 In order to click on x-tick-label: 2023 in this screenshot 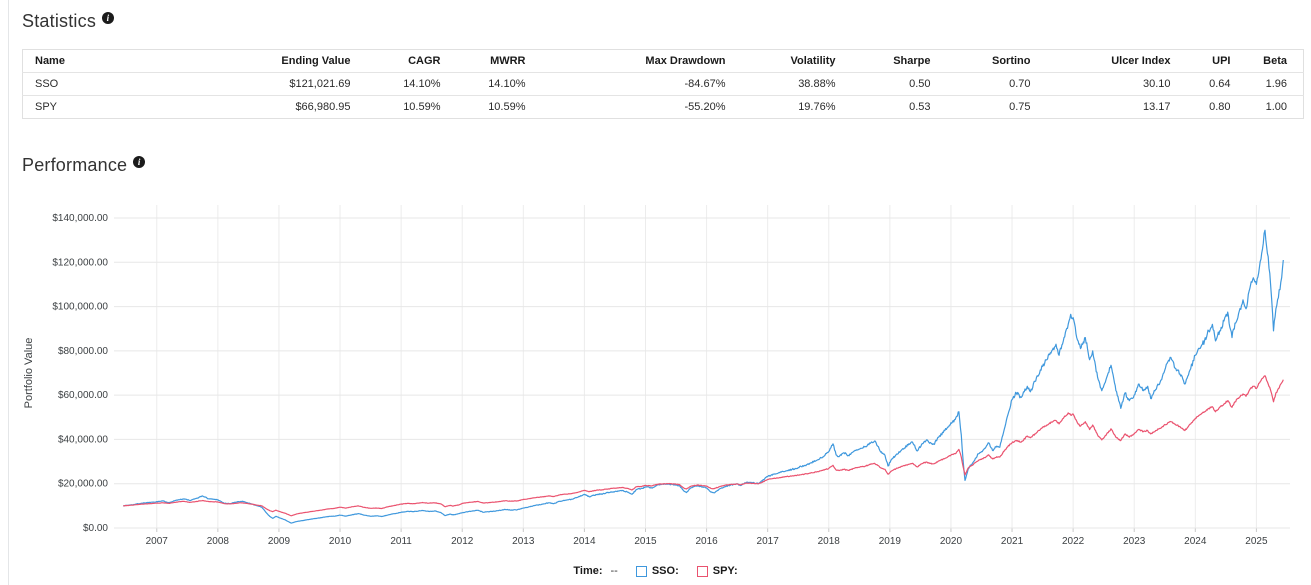, I will do `click(1134, 541)`.